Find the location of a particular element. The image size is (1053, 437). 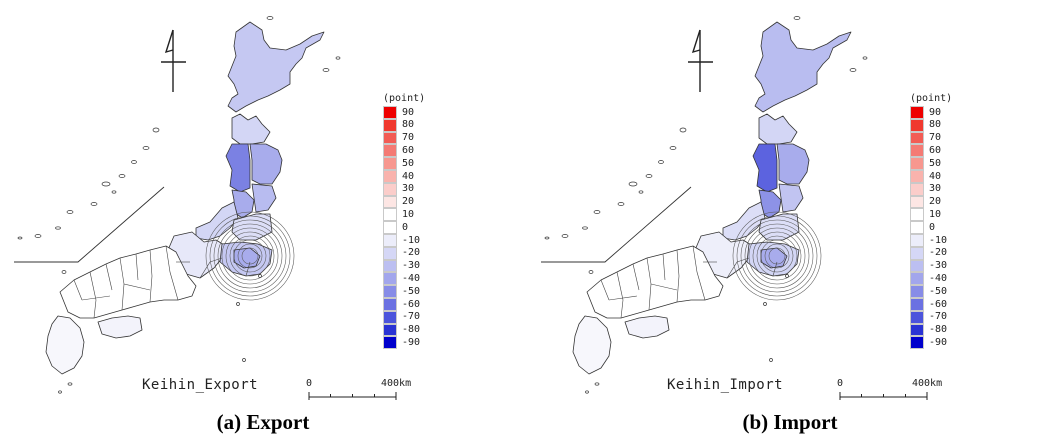

prefecture-iwate is located at coordinates (793, 164).